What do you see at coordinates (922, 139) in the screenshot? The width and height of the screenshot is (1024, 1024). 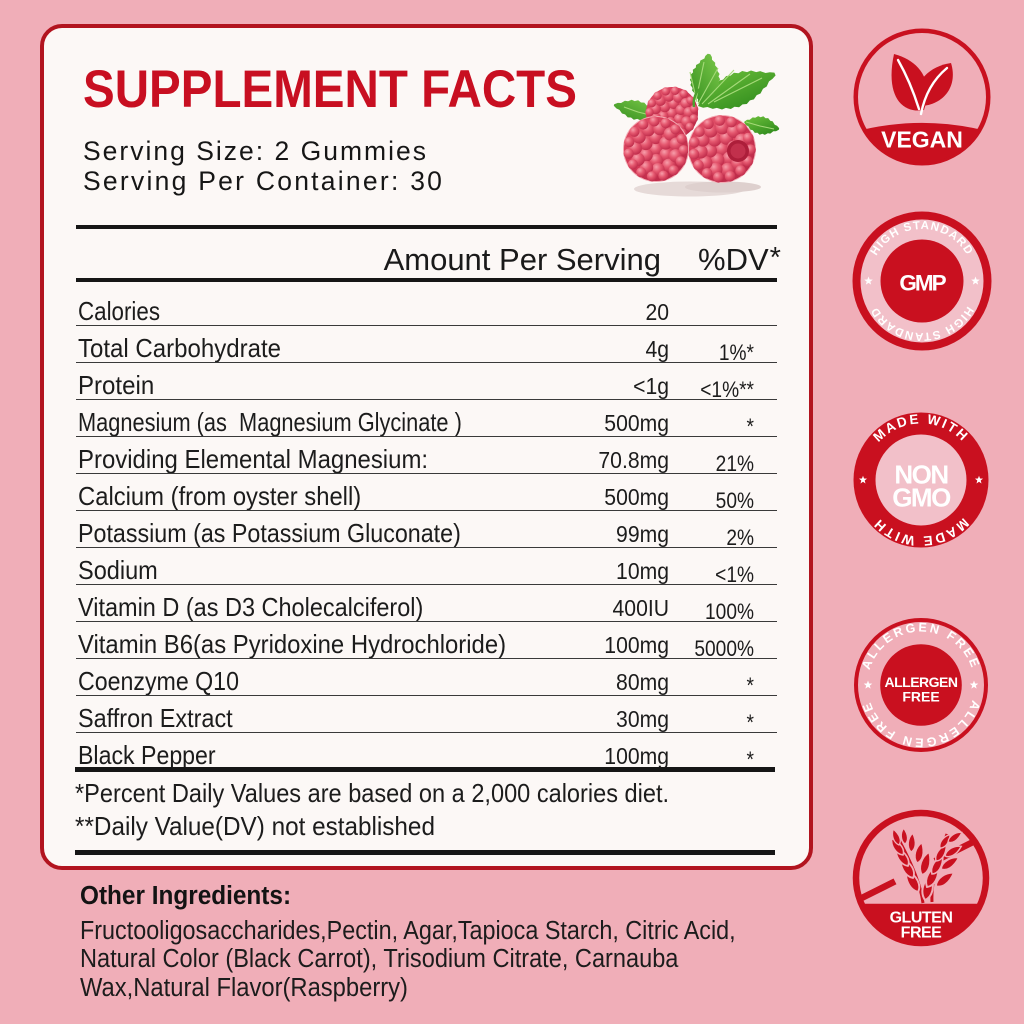 I see `svg-text: VEGAN` at bounding box center [922, 139].